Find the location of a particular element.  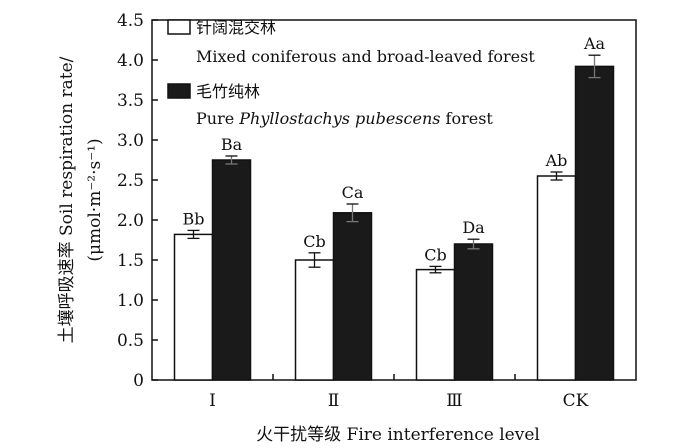

legend-label-bamboo-en-prefix: Pure is located at coordinates (217, 118).